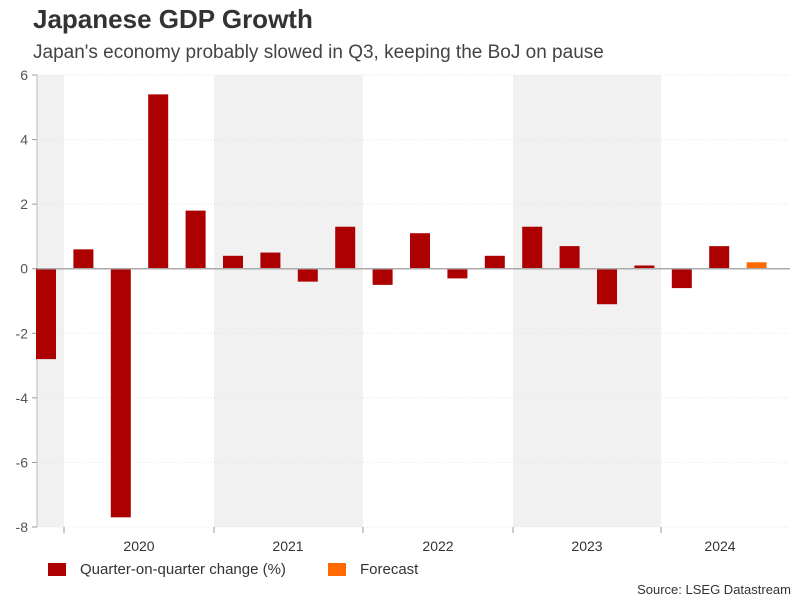 The image size is (801, 601). Describe the element at coordinates (382, 276) in the screenshot. I see `bar-2022-Q1` at that location.